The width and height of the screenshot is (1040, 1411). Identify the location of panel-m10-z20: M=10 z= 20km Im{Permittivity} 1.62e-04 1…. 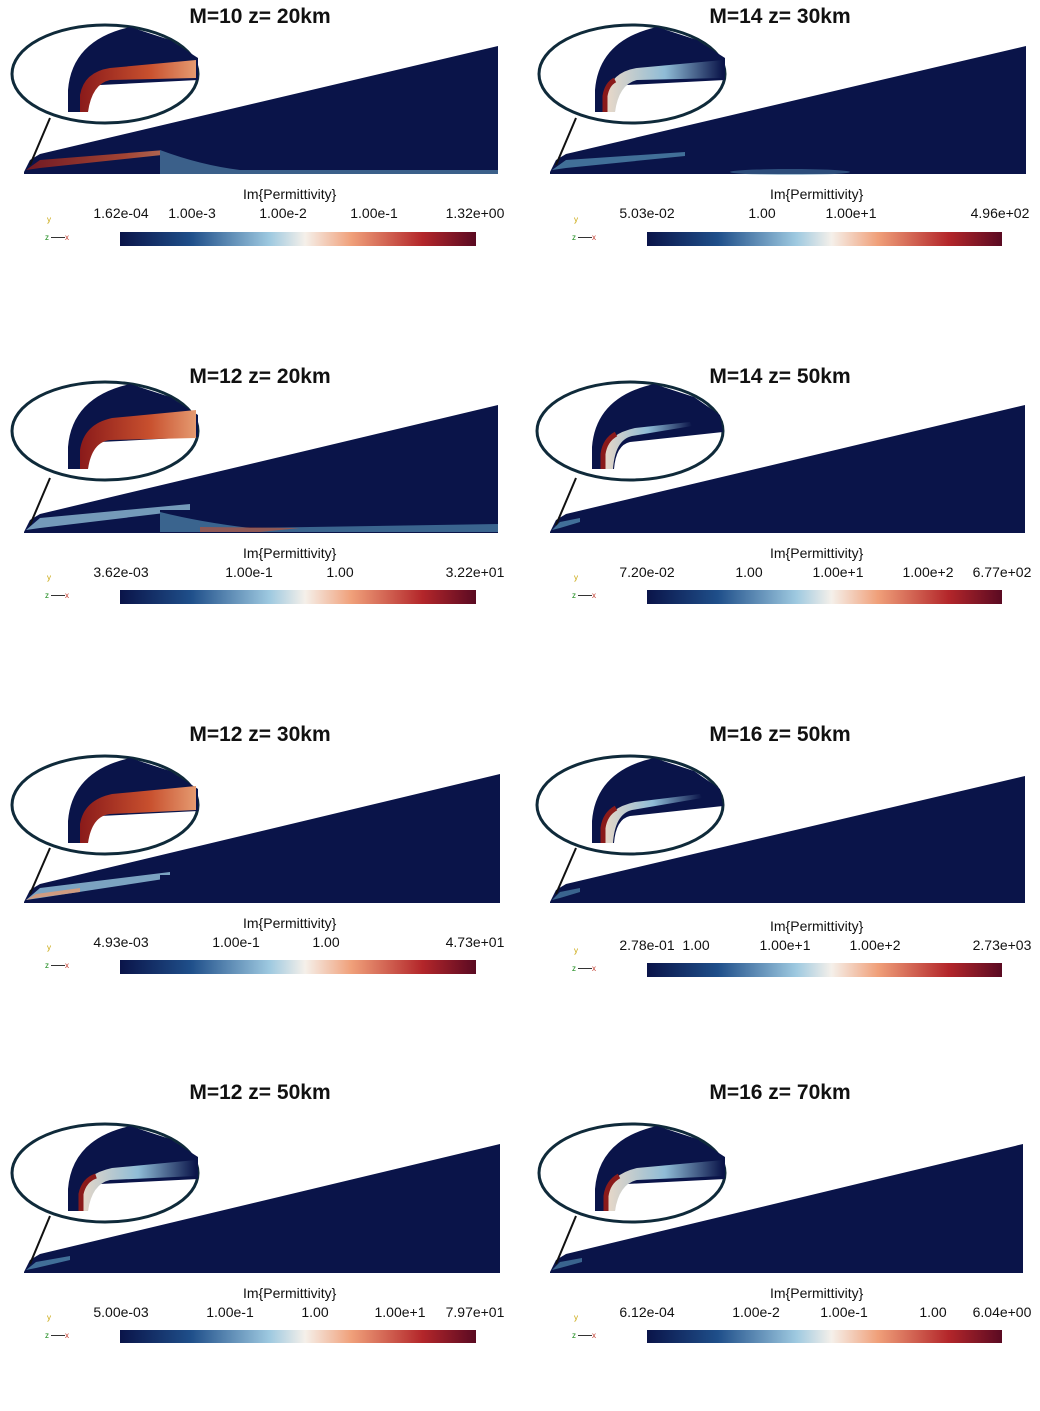
(260, 167).